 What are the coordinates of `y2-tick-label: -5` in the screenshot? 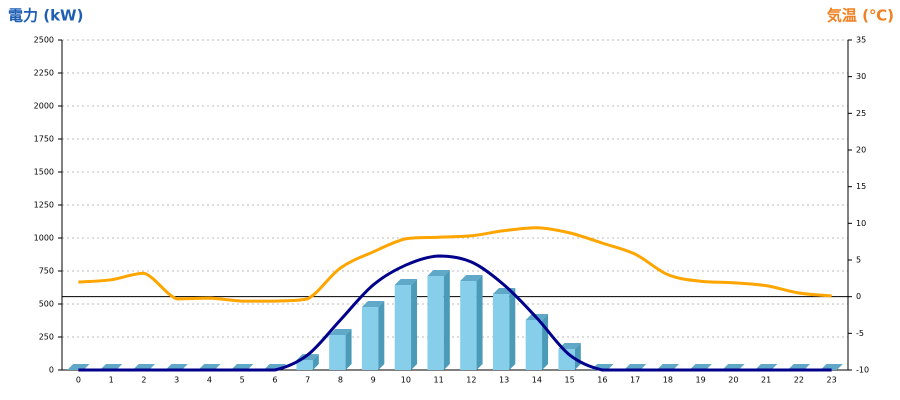 It's located at (860, 333).